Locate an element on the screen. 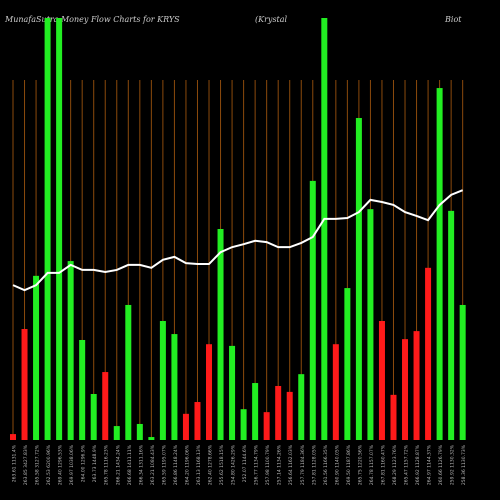 Image resolution: width=500 pixels, height=500 pixels. x-tick-label: 265.78 1116.23% is located at coordinates (107, 464).